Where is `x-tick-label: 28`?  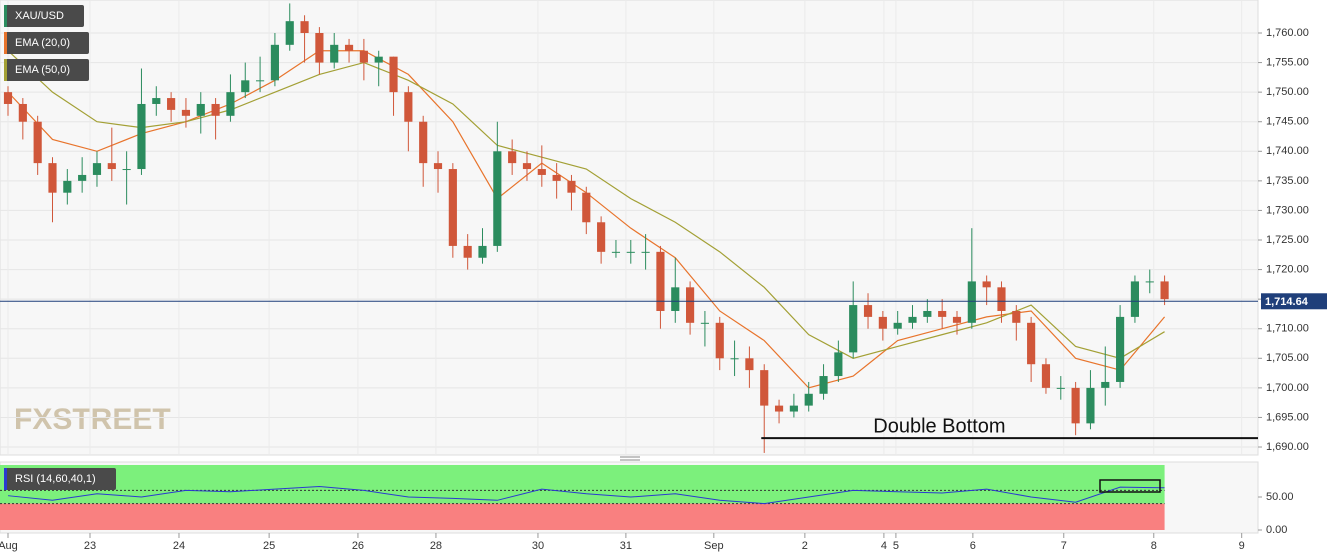 x-tick-label: 28 is located at coordinates (436, 546).